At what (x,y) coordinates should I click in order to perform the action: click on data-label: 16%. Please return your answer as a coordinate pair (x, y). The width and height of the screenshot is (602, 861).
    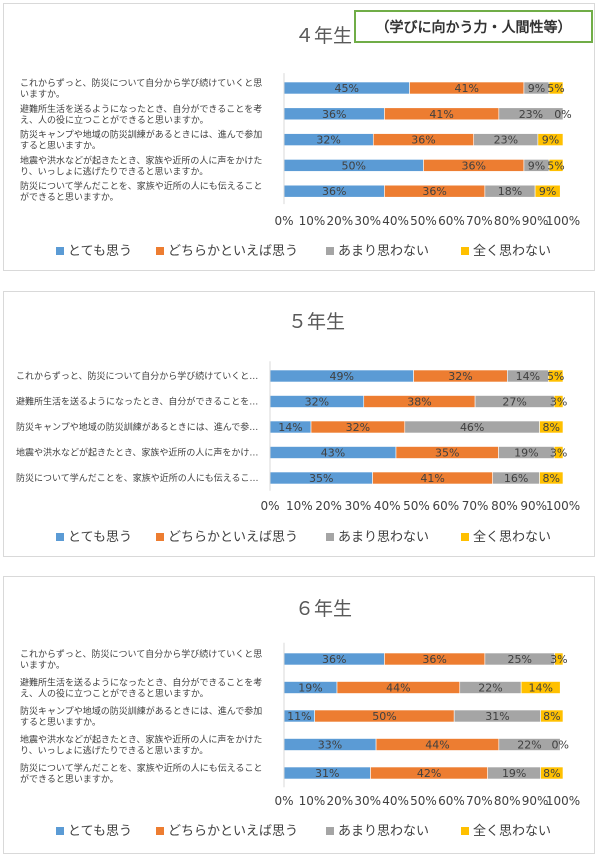
    Looking at the image, I should click on (516, 478).